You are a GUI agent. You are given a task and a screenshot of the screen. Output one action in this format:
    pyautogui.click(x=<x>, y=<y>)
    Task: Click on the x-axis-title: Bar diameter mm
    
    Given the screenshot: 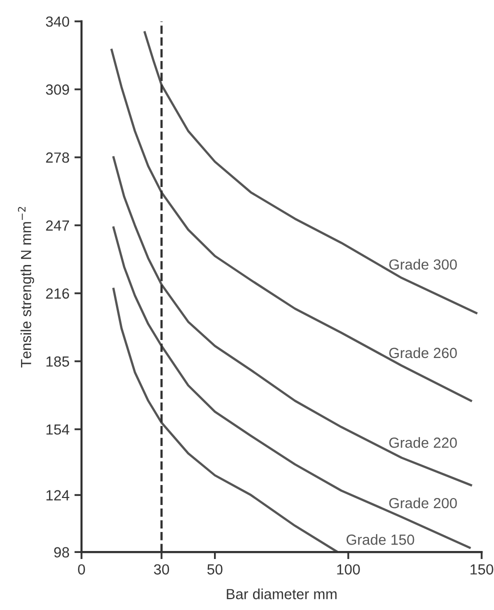 What is the action you would take?
    pyautogui.click(x=281, y=594)
    